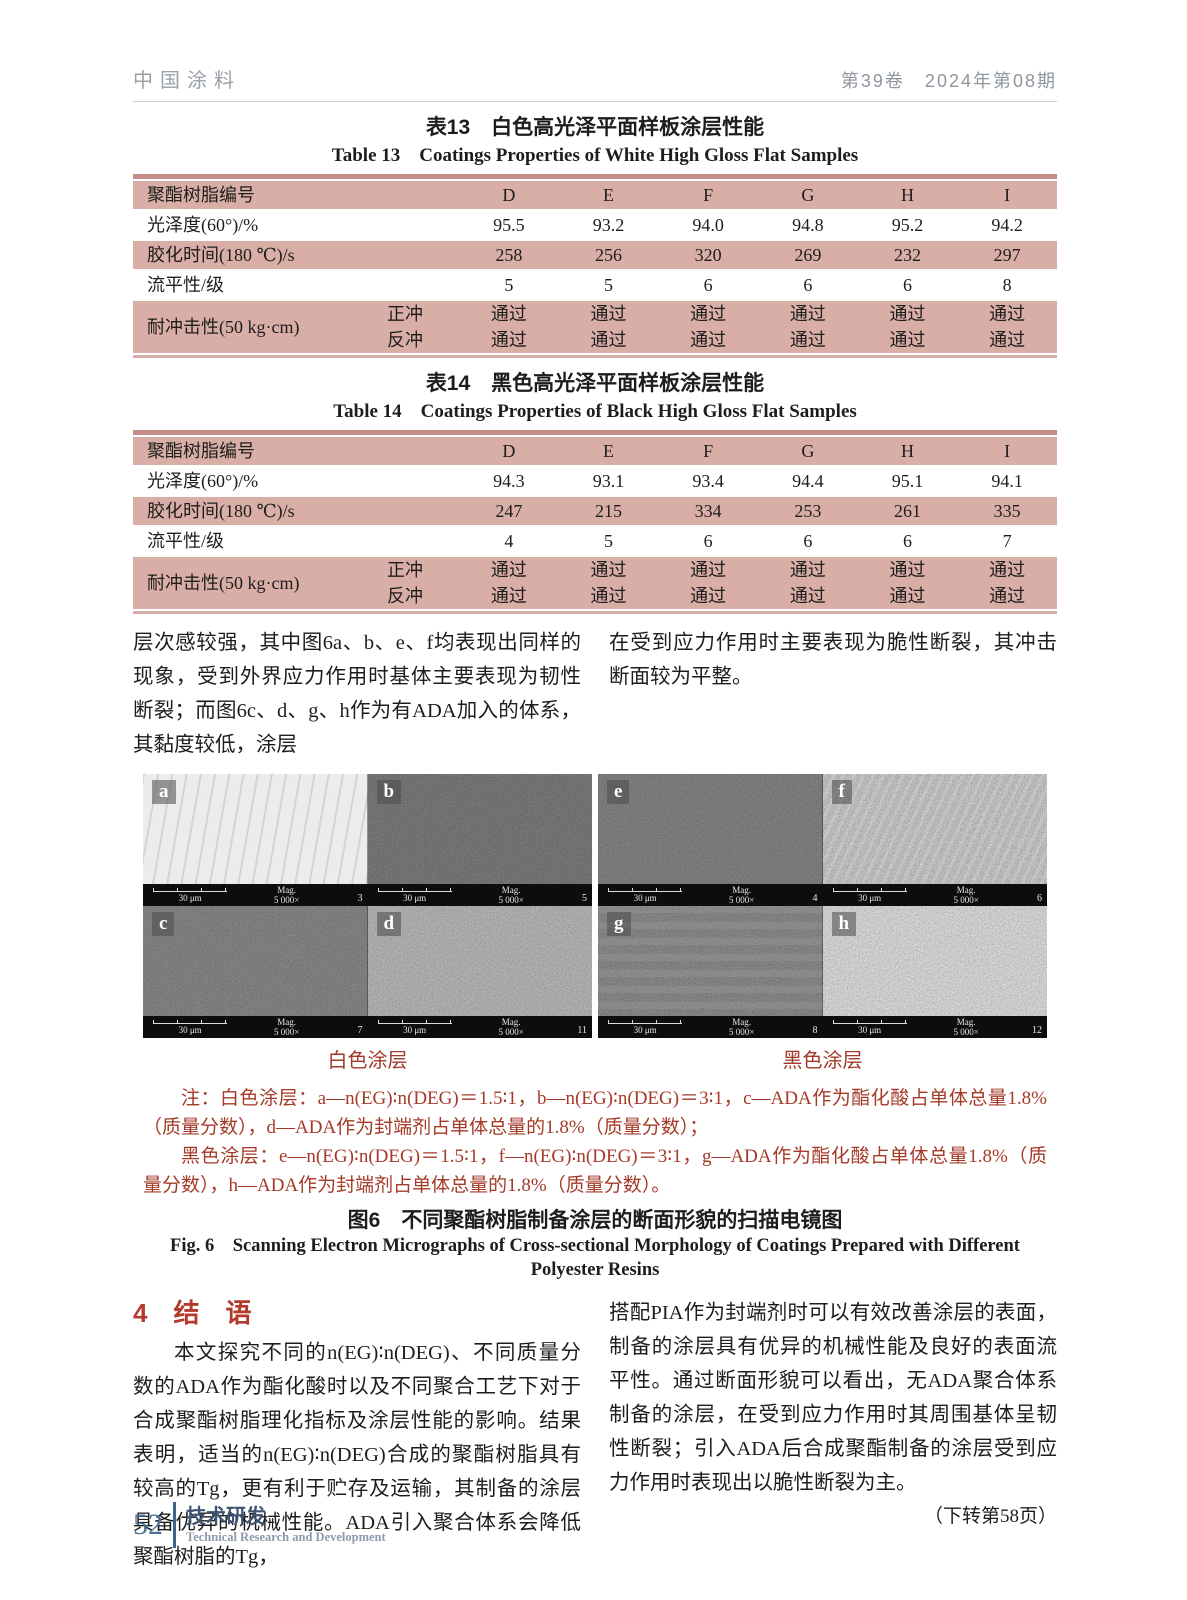 The height and width of the screenshot is (1600, 1187). Describe the element at coordinates (708, 511) in the screenshot. I see `table-cell: 334` at that location.